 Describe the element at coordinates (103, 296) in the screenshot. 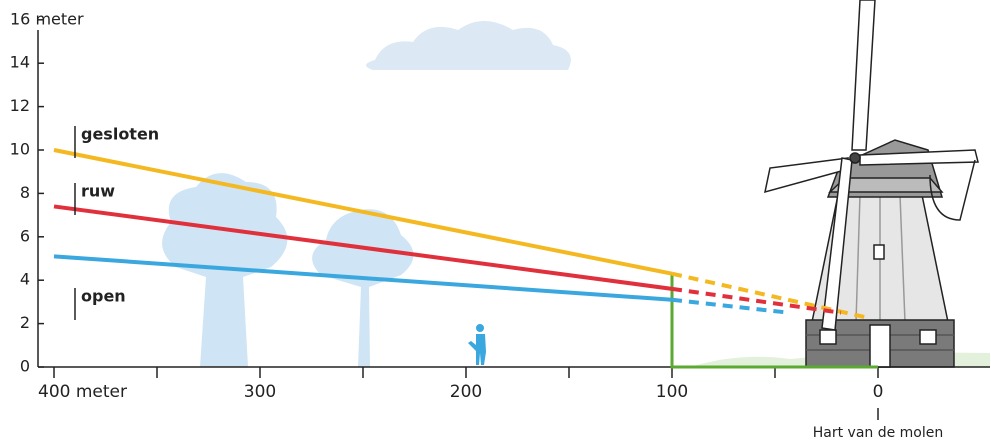

I see `legend-label: open` at that location.